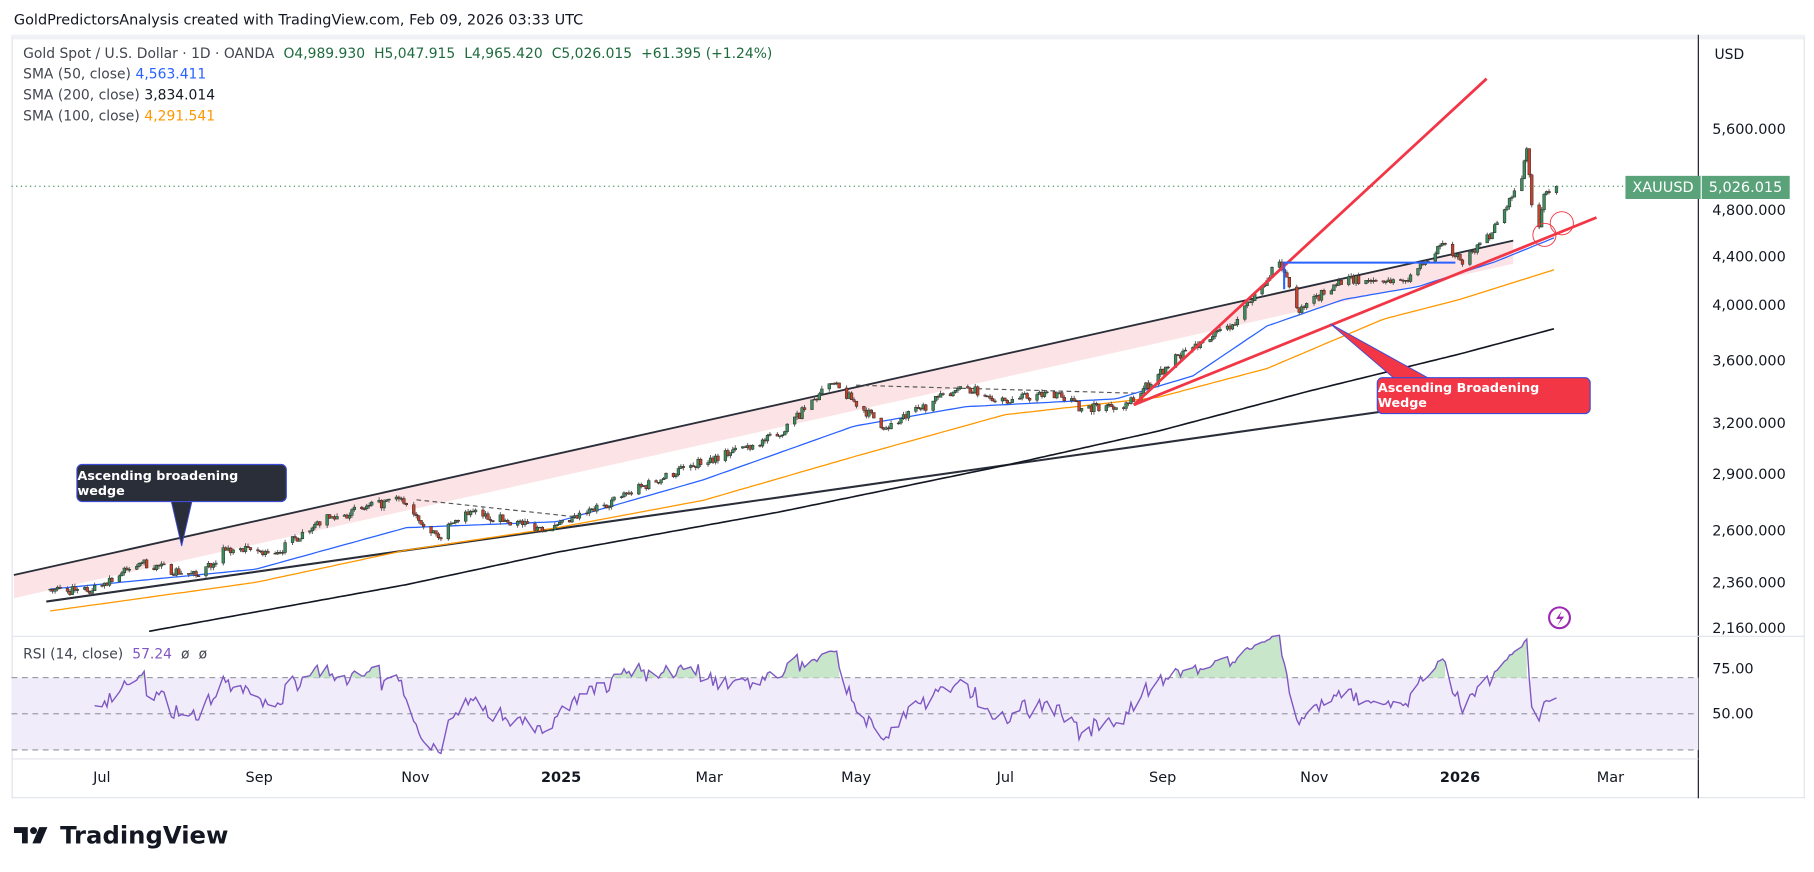  Describe the element at coordinates (1483, 396) in the screenshot. I see `annotation-right: Ascending Broadening Wedge` at that location.